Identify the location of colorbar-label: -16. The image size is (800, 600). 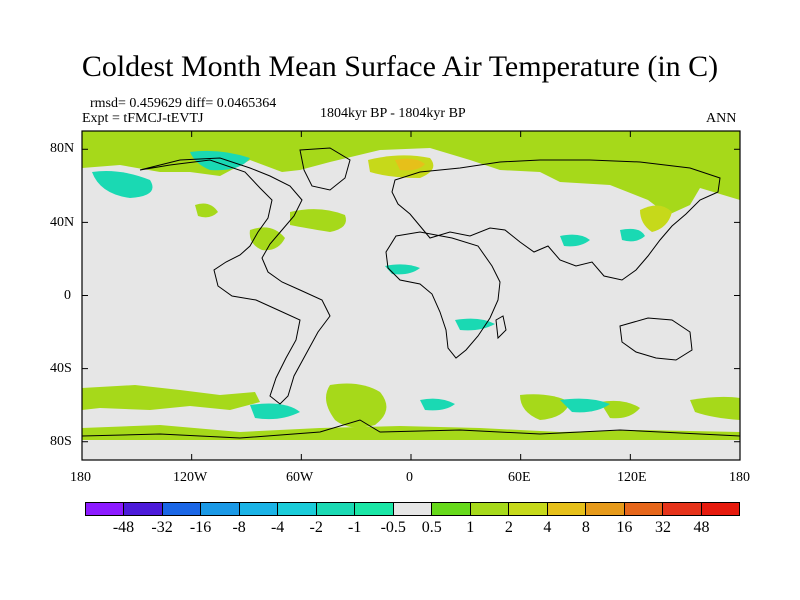
(200, 527).